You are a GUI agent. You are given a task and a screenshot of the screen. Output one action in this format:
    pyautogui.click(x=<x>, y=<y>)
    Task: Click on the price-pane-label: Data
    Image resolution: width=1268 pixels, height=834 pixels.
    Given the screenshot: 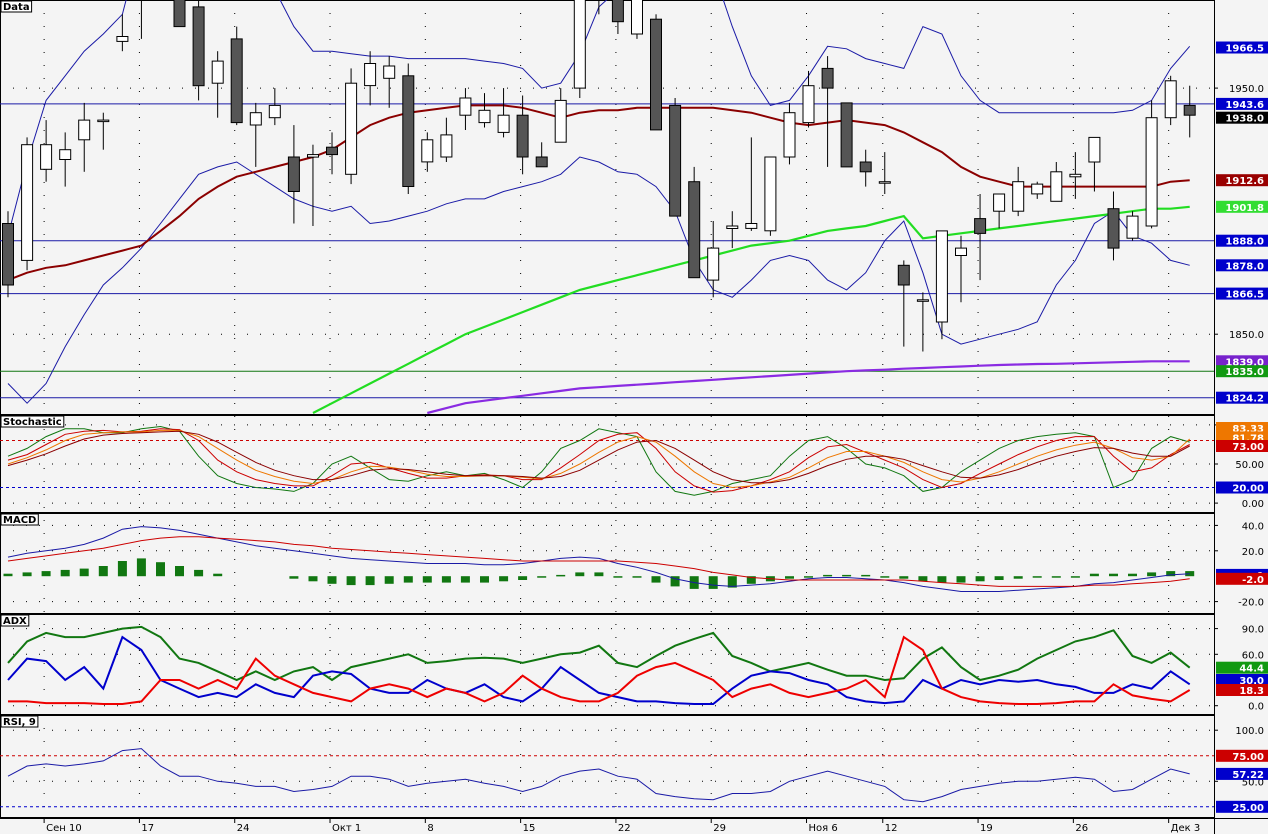 What is the action you would take?
    pyautogui.click(x=16, y=6)
    